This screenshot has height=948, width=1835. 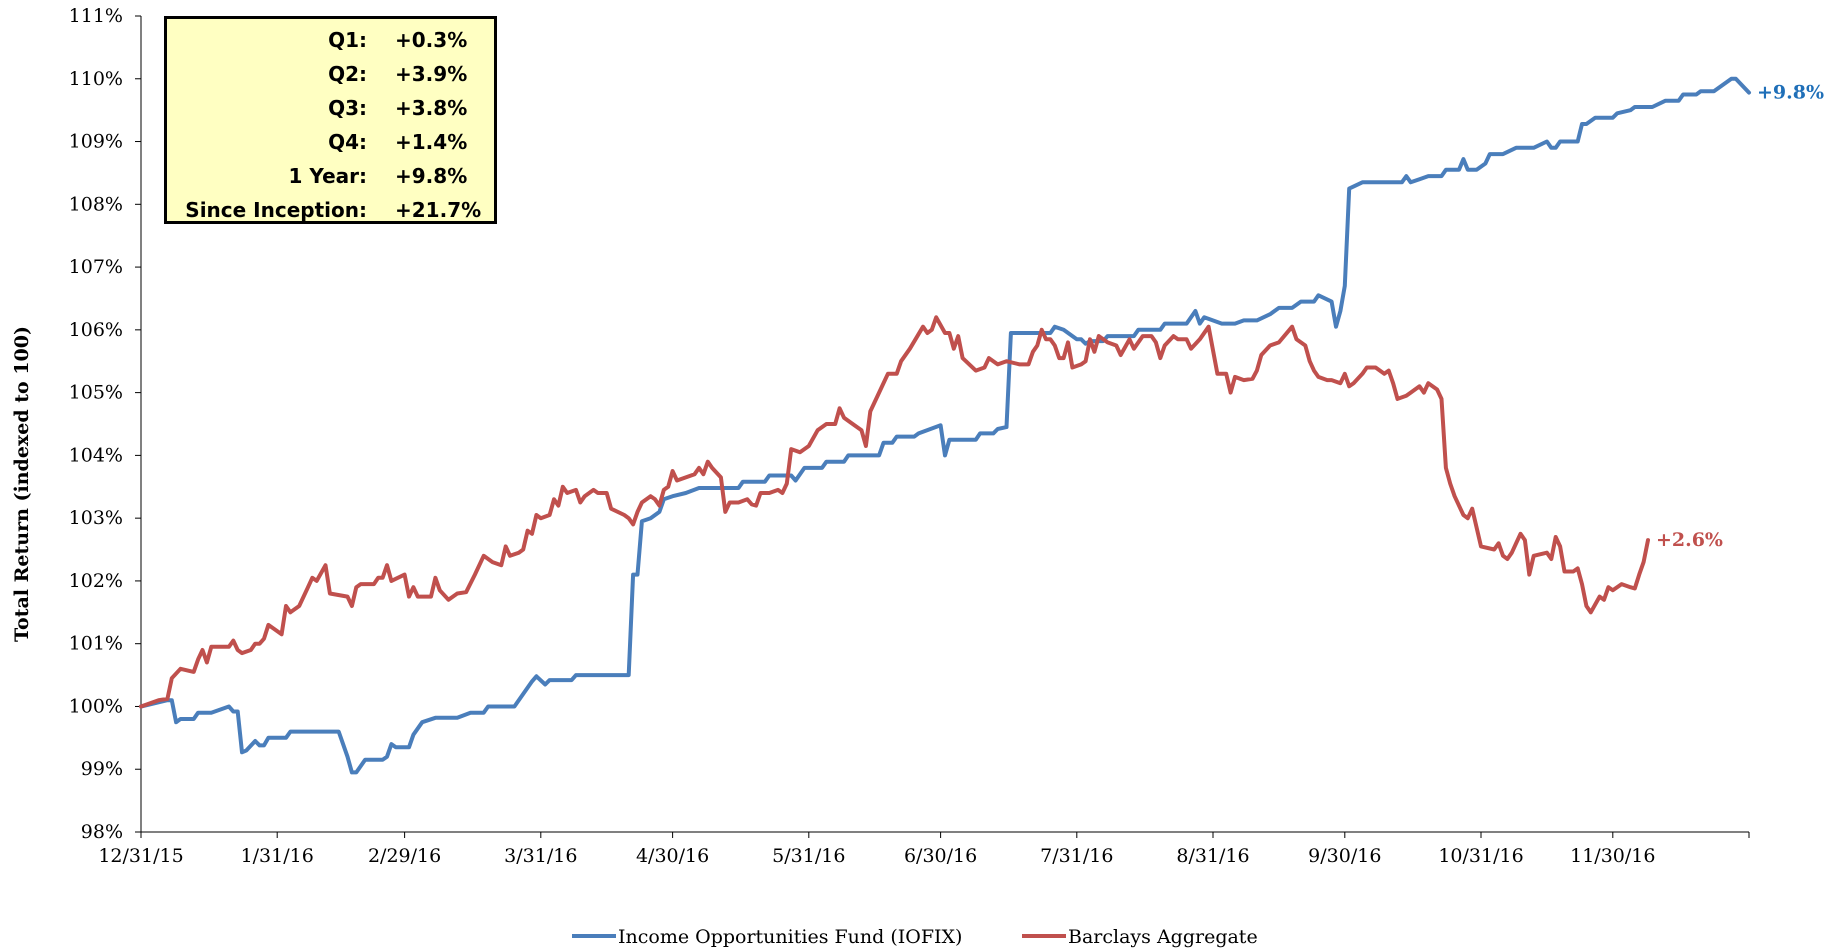 What do you see at coordinates (96, 518) in the screenshot?
I see `y-tick-label: 103%` at bounding box center [96, 518].